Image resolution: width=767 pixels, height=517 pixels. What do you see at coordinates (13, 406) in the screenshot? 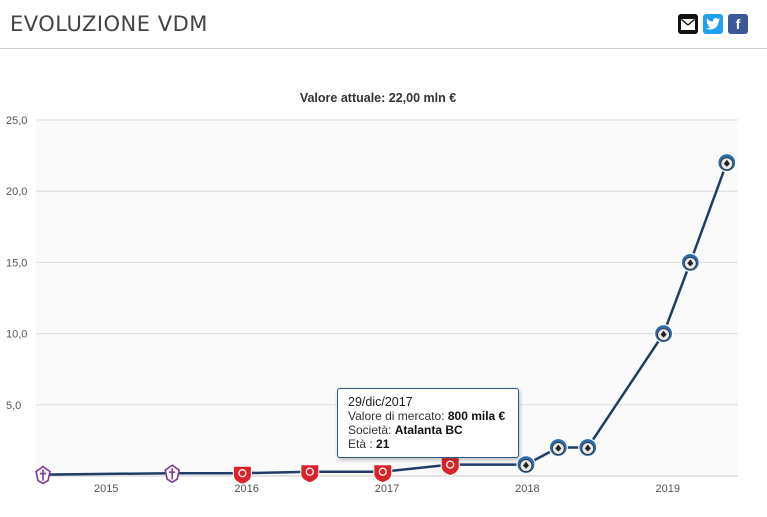
I see `y-tick-label: 5,0` at bounding box center [13, 406].